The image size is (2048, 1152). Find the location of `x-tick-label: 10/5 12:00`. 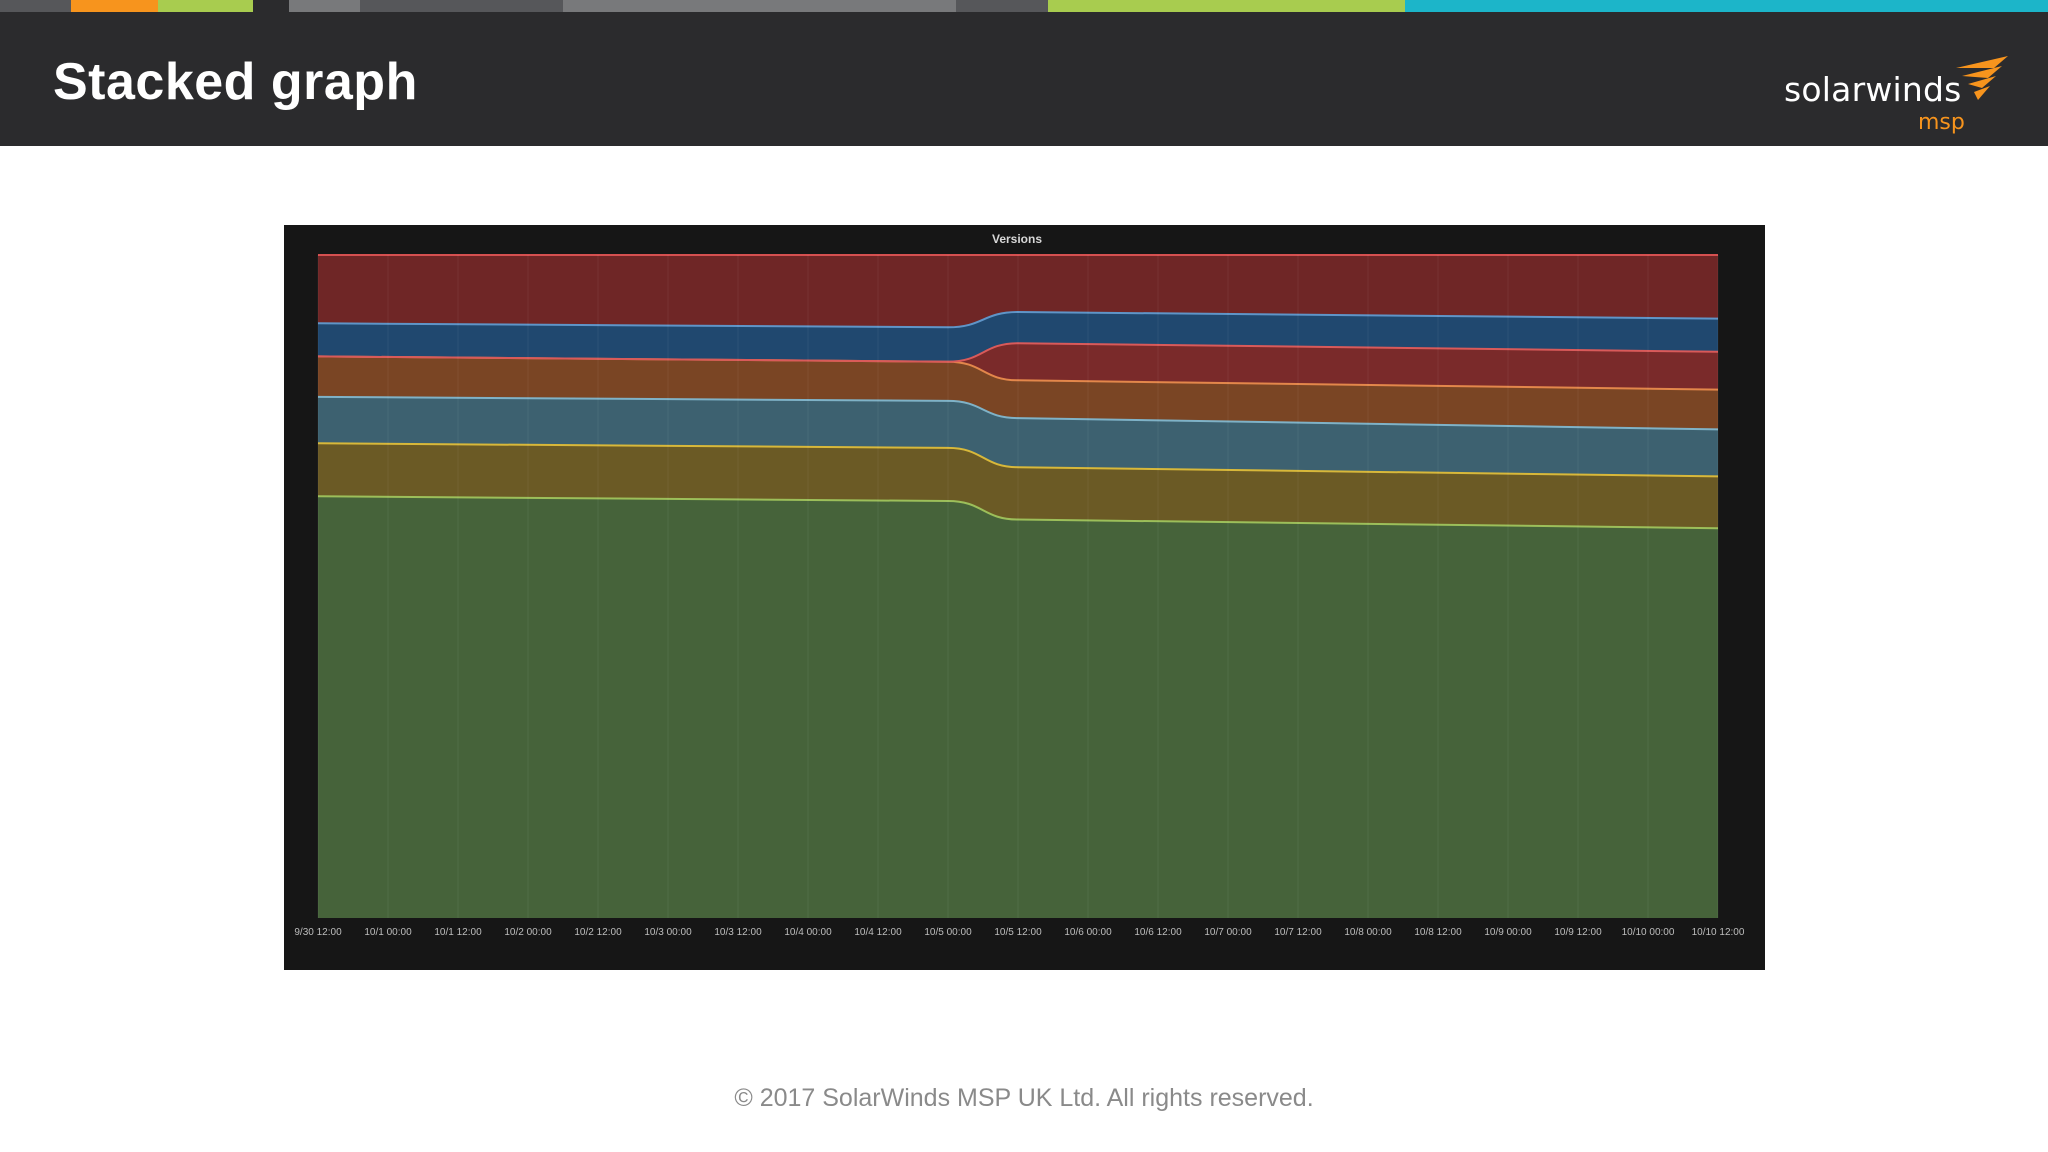

x-tick-label: 10/5 12:00 is located at coordinates (1018, 932).